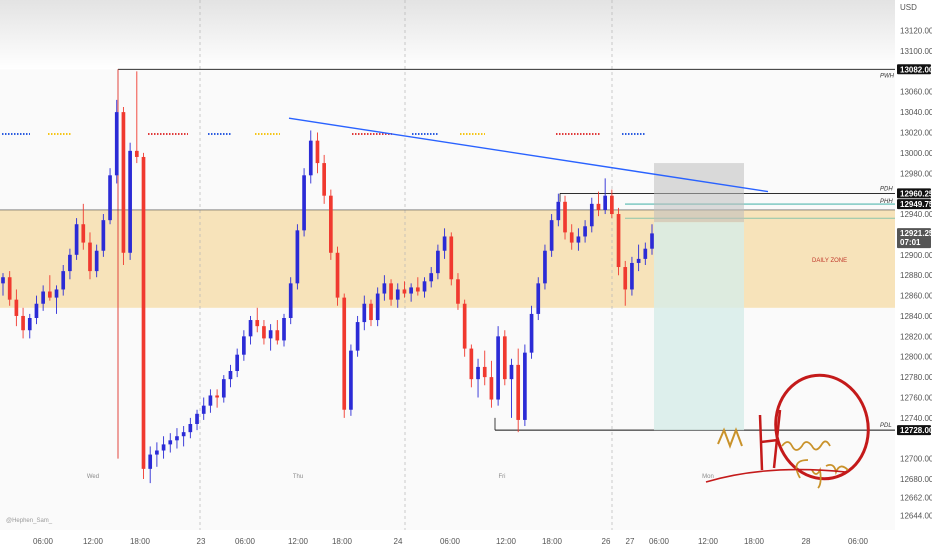  What do you see at coordinates (699, 193) in the screenshot?
I see `stop-loss-box` at bounding box center [699, 193].